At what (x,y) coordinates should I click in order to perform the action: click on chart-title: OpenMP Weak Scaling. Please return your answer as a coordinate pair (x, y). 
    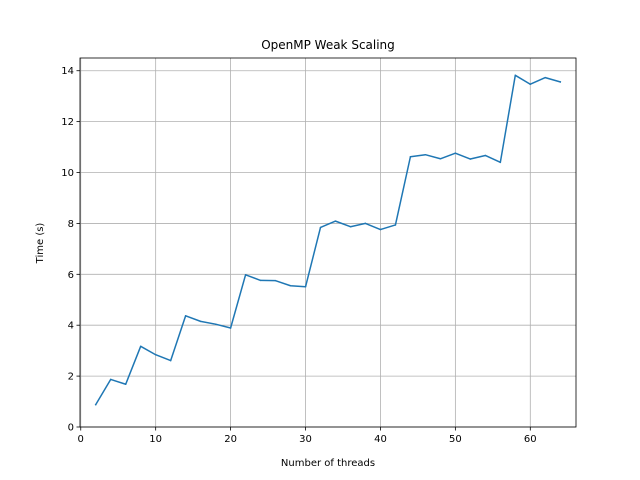
    Looking at the image, I should click on (328, 45).